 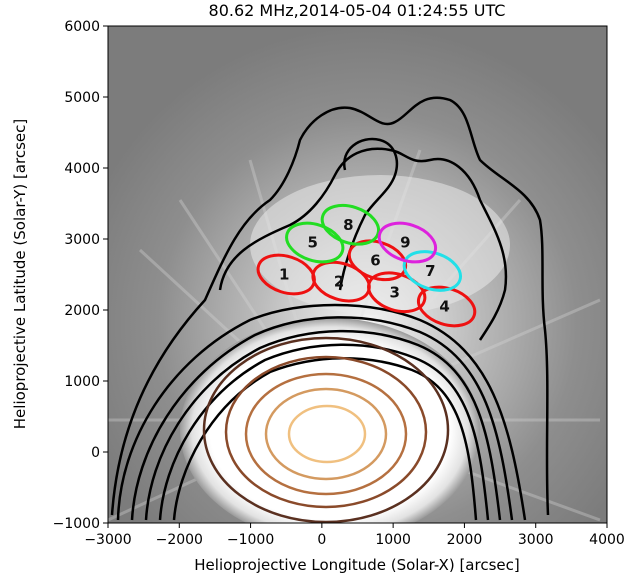 What do you see at coordinates (354, 535) in the screenshot?
I see `x-axis: −3000 −2000 −1000 0 1000 2000 3000 4000` at bounding box center [354, 535].